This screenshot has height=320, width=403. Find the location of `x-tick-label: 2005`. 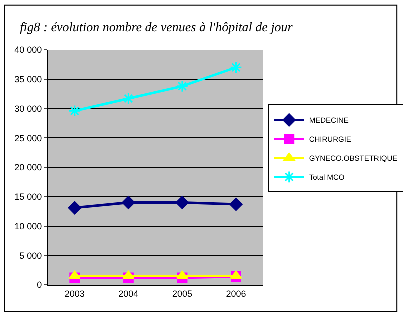

x-tick-label: 2005 is located at coordinates (182, 293).